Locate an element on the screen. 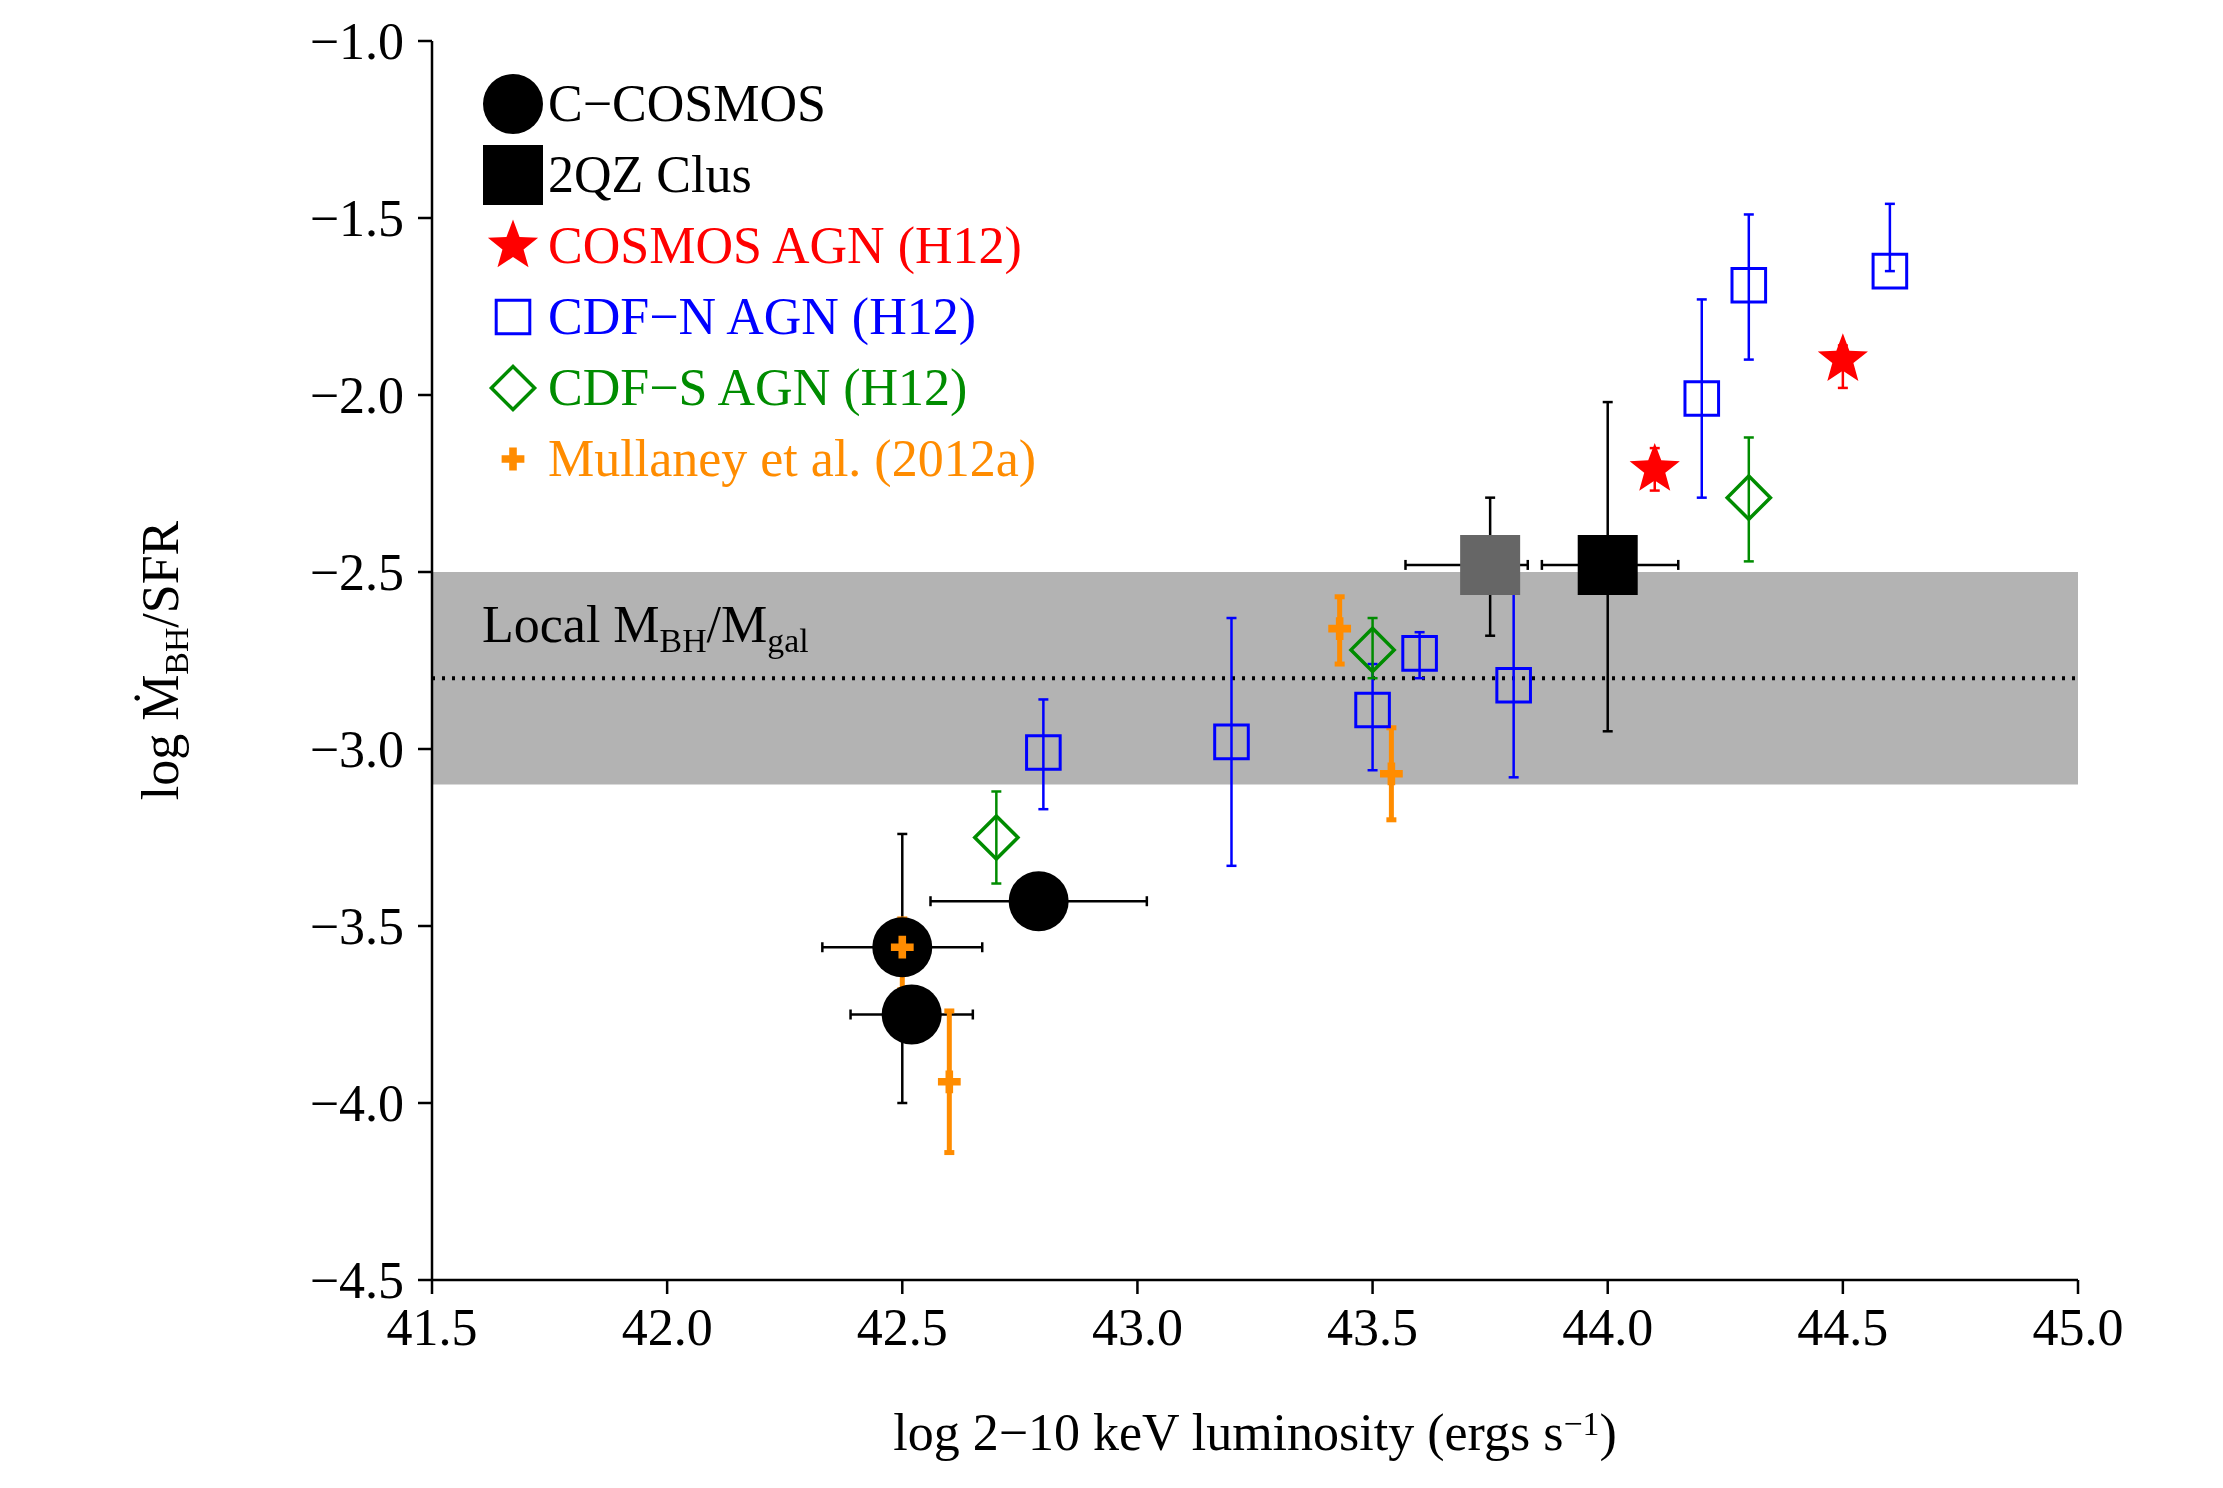 This screenshot has height=1488, width=2223. x-tick-label: 44.5 is located at coordinates (1843, 1327).